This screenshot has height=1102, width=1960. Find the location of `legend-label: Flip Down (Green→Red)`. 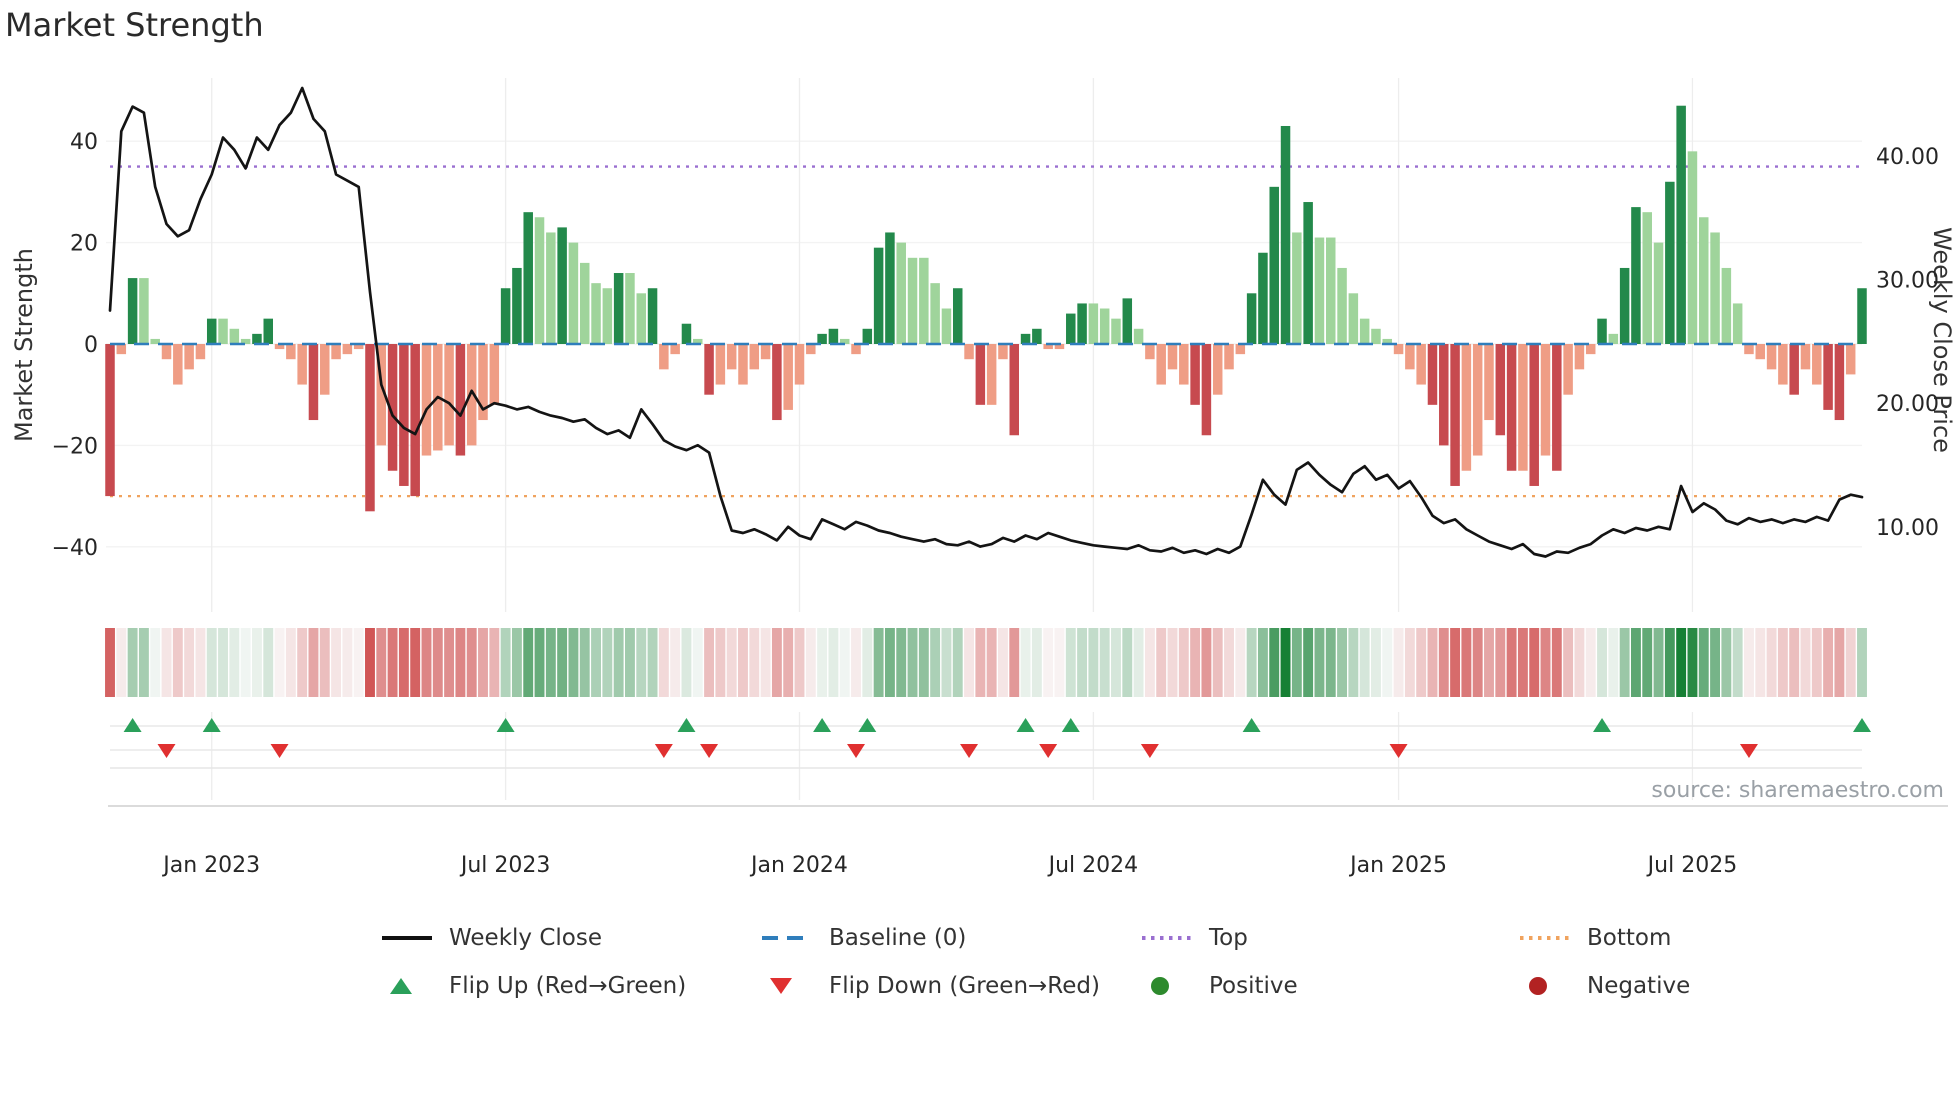

legend-label: Flip Down (Green→Red) is located at coordinates (964, 986).